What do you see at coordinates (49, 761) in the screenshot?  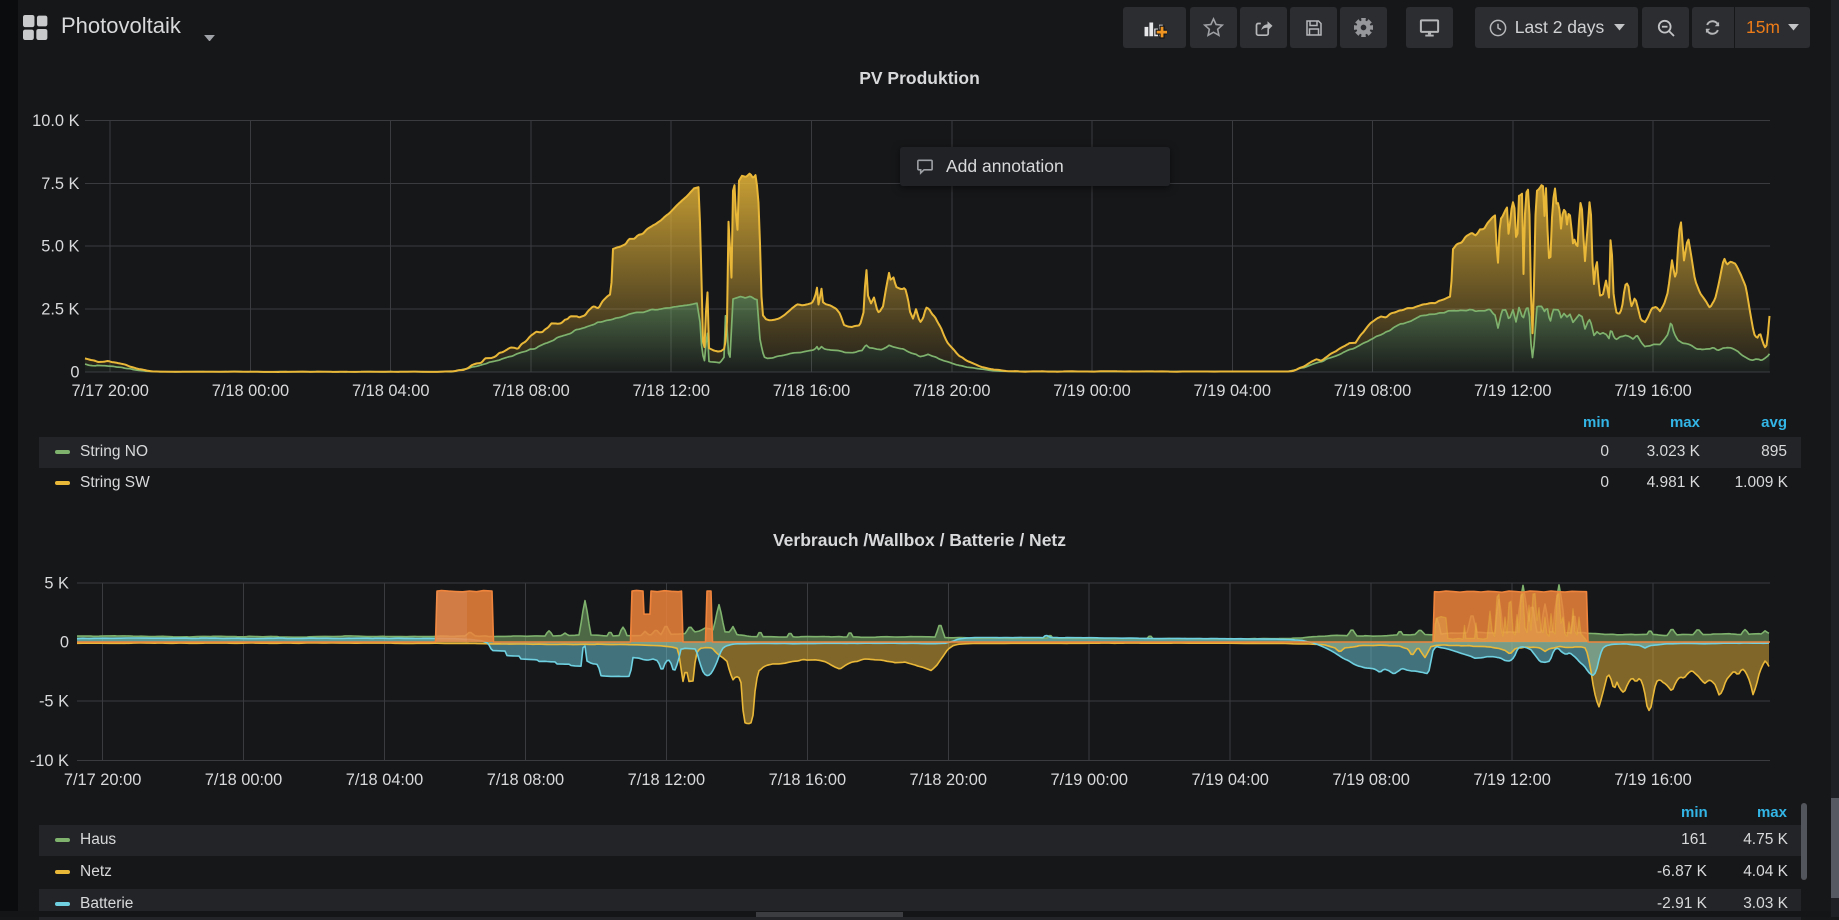 I see `svg-text: -10 K` at bounding box center [49, 761].